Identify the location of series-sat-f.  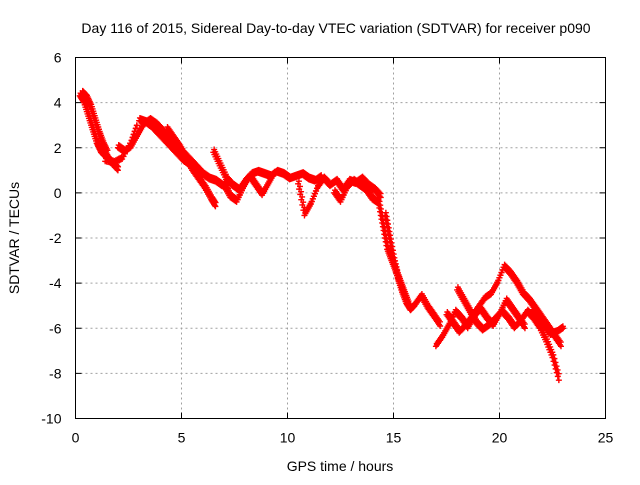
(191, 166).